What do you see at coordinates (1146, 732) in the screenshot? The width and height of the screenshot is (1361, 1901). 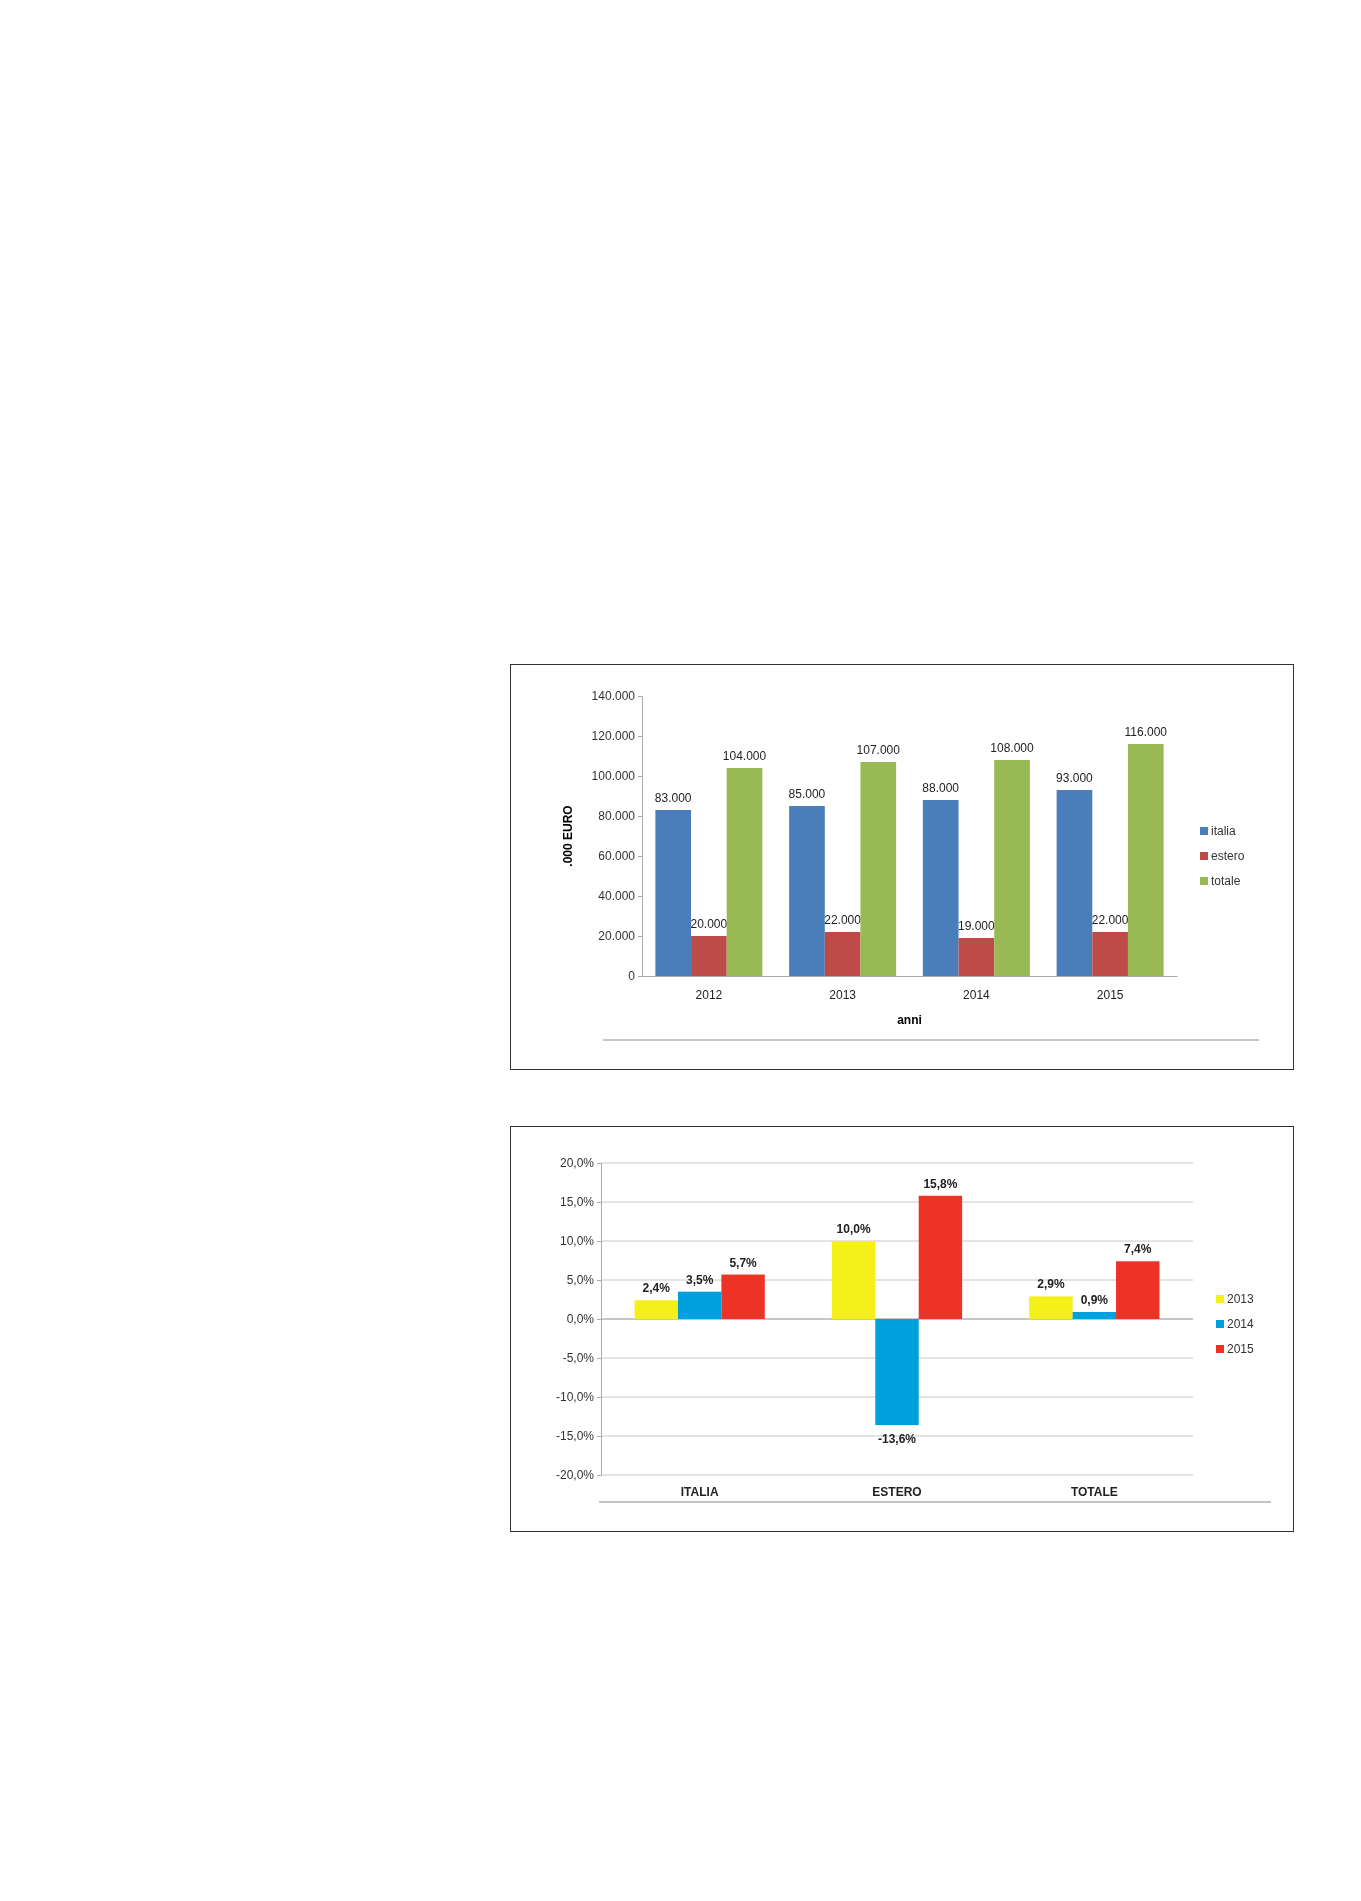 I see `data-label: 116.000` at bounding box center [1146, 732].